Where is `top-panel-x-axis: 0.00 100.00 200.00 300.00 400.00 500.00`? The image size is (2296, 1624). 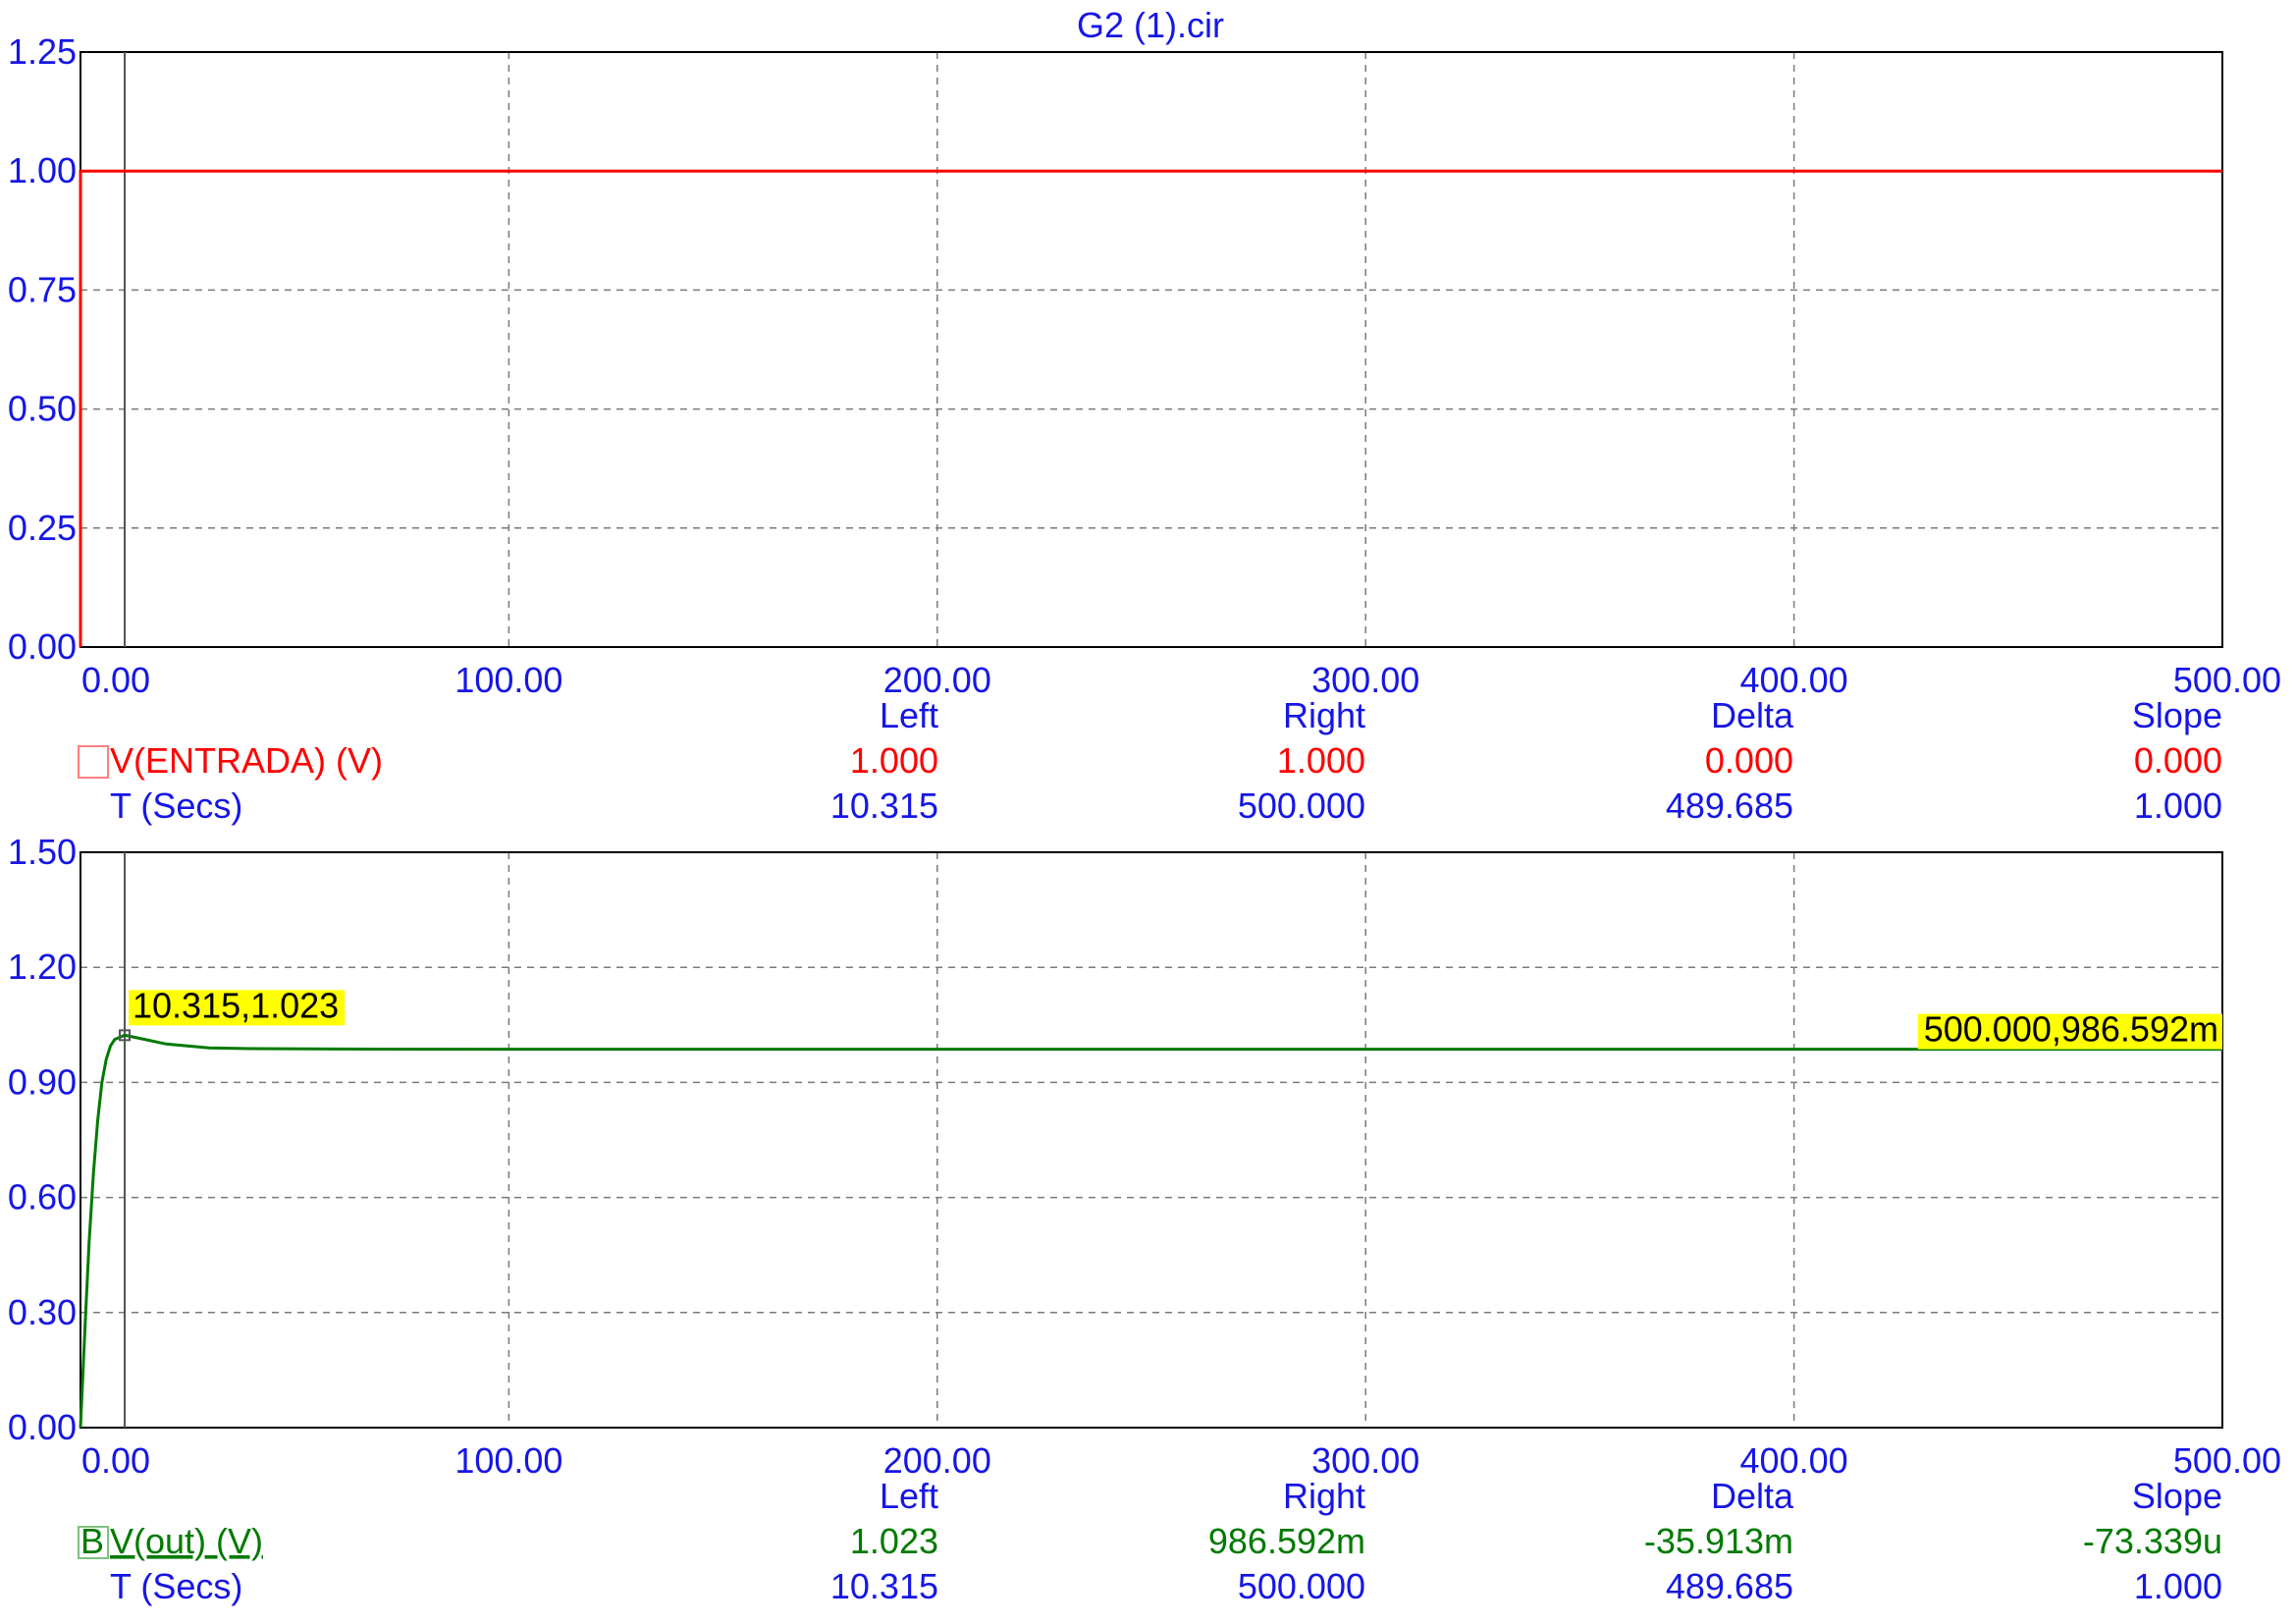 top-panel-x-axis: 0.00 100.00 200.00 300.00 400.00 500.00 is located at coordinates (1181, 680).